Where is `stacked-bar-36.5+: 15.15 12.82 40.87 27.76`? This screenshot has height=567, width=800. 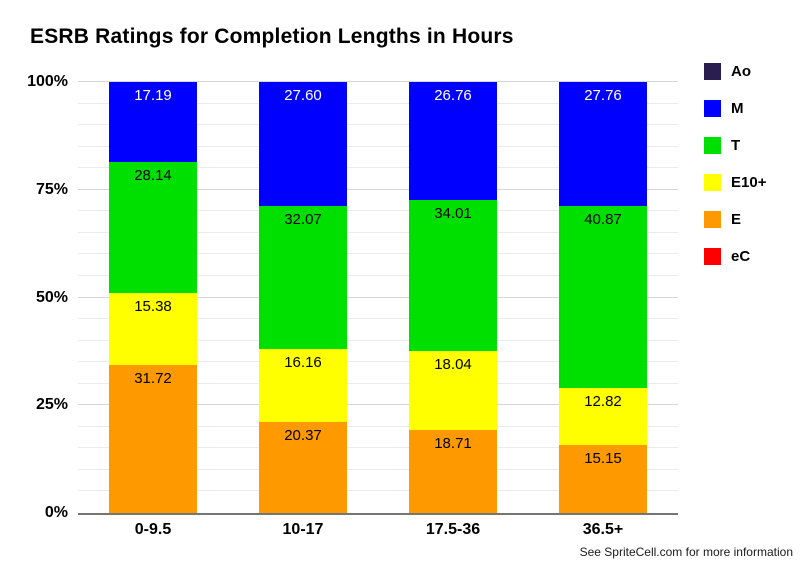 stacked-bar-36.5+: 15.15 12.82 40.87 27.76 is located at coordinates (603, 297).